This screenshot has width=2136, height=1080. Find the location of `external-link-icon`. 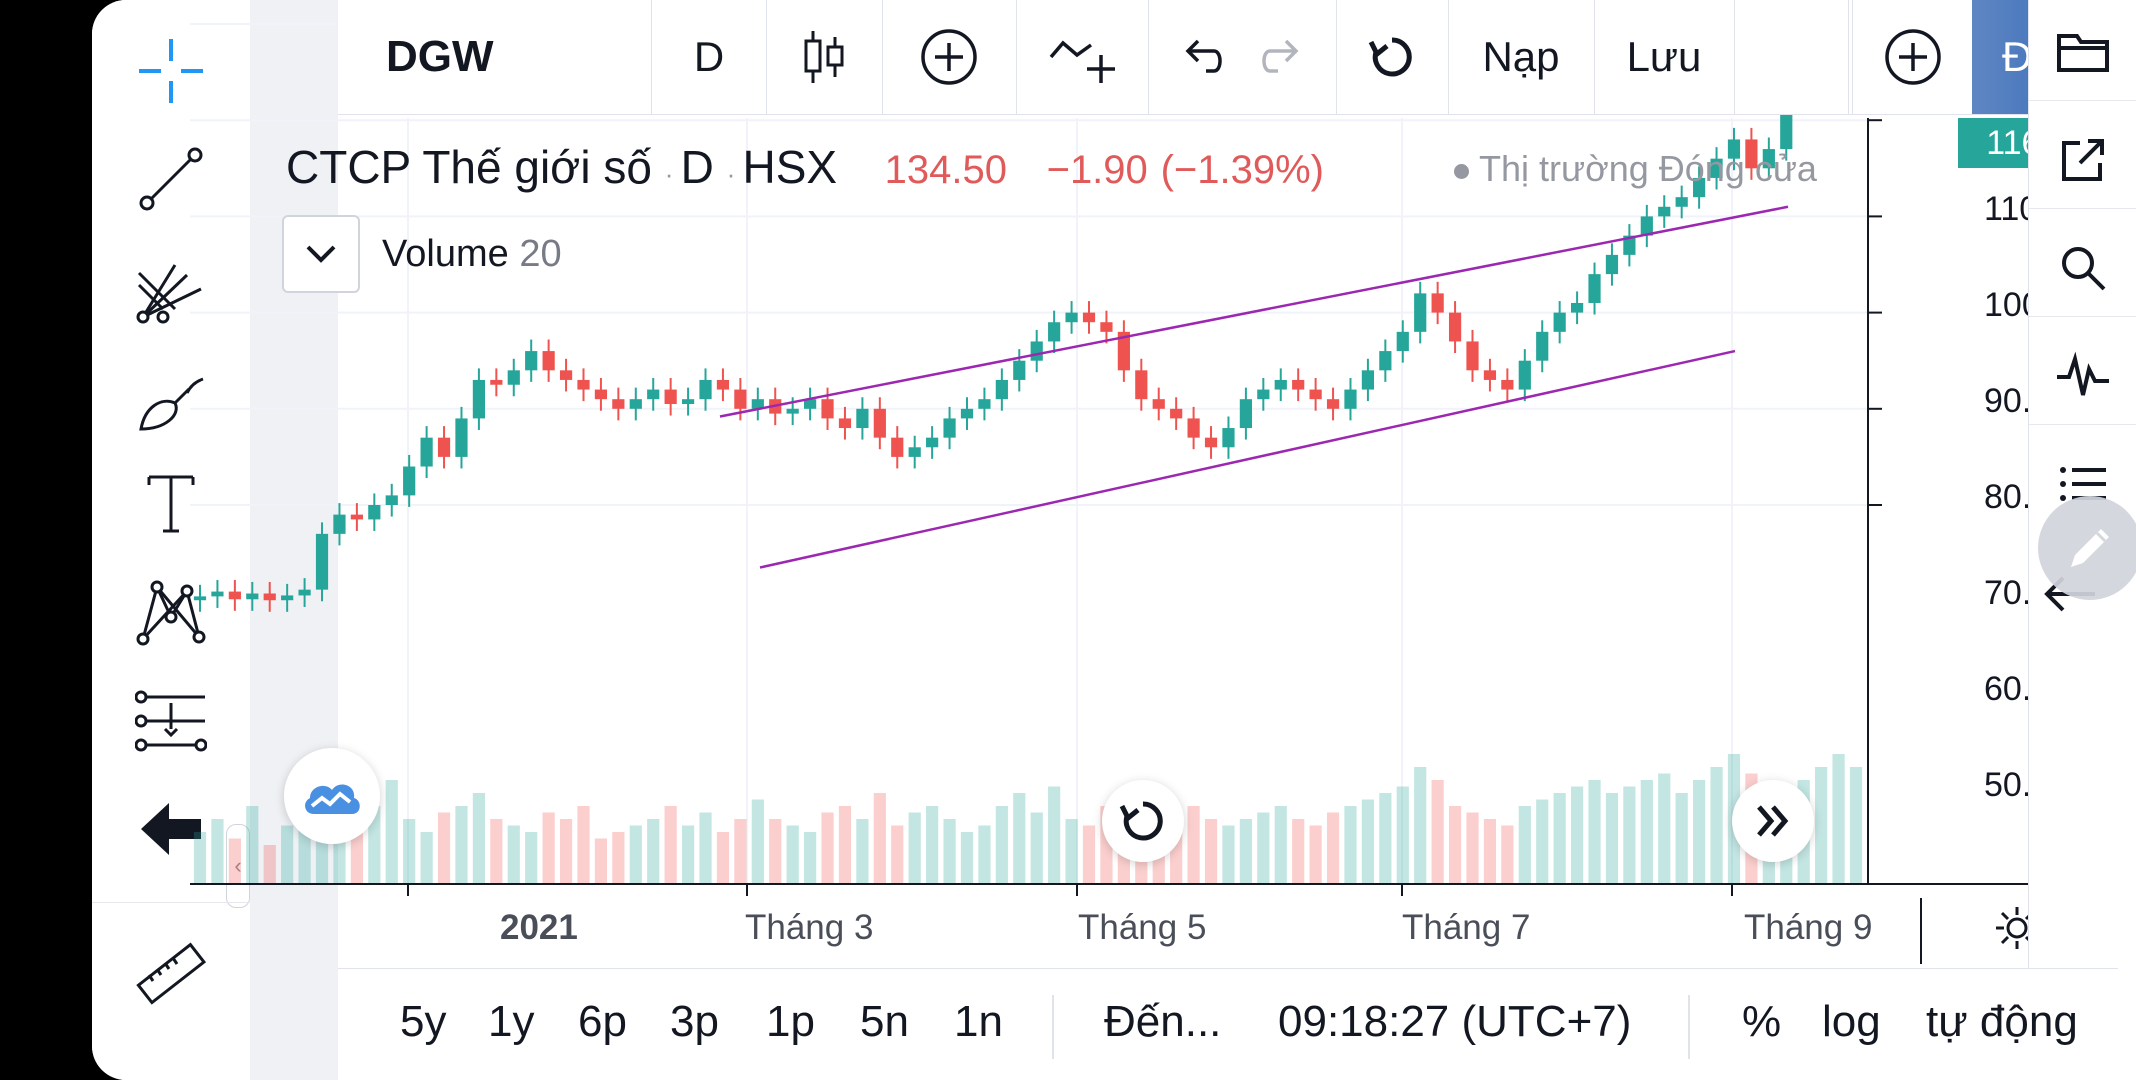

external-link-icon is located at coordinates (2083, 160).